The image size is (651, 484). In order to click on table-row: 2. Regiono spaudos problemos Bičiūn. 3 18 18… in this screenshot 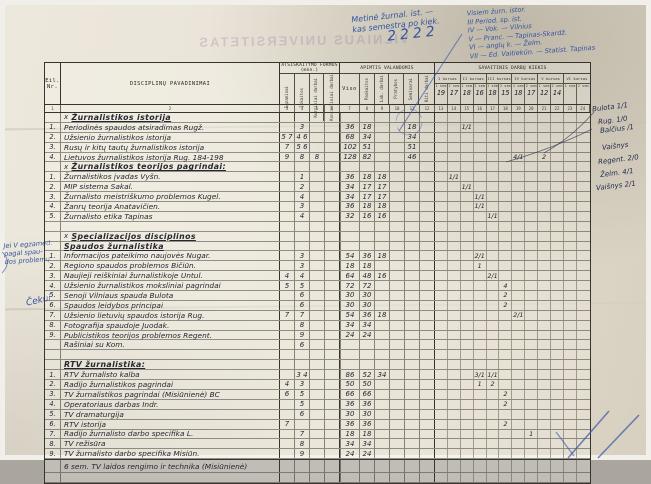, I will do `click(317, 266)`.